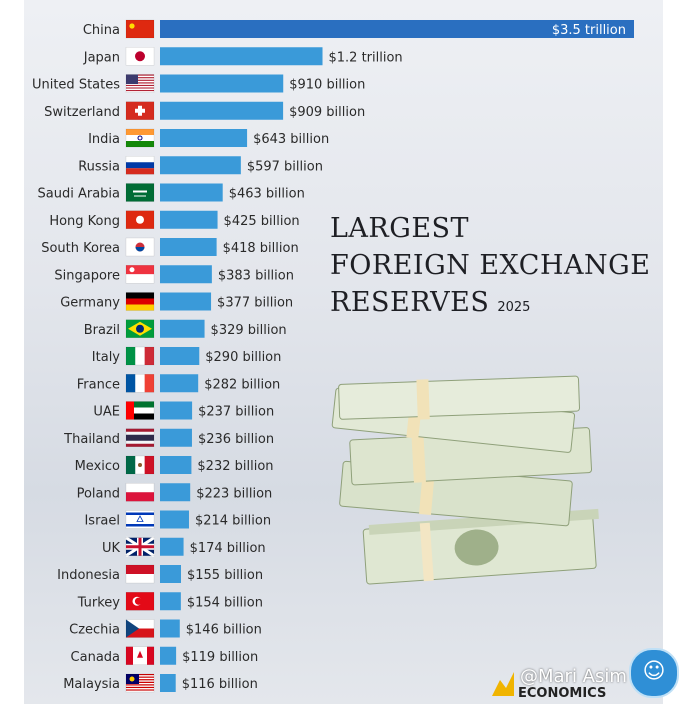  I want to click on thailand-flag-icon, so click(140, 437).